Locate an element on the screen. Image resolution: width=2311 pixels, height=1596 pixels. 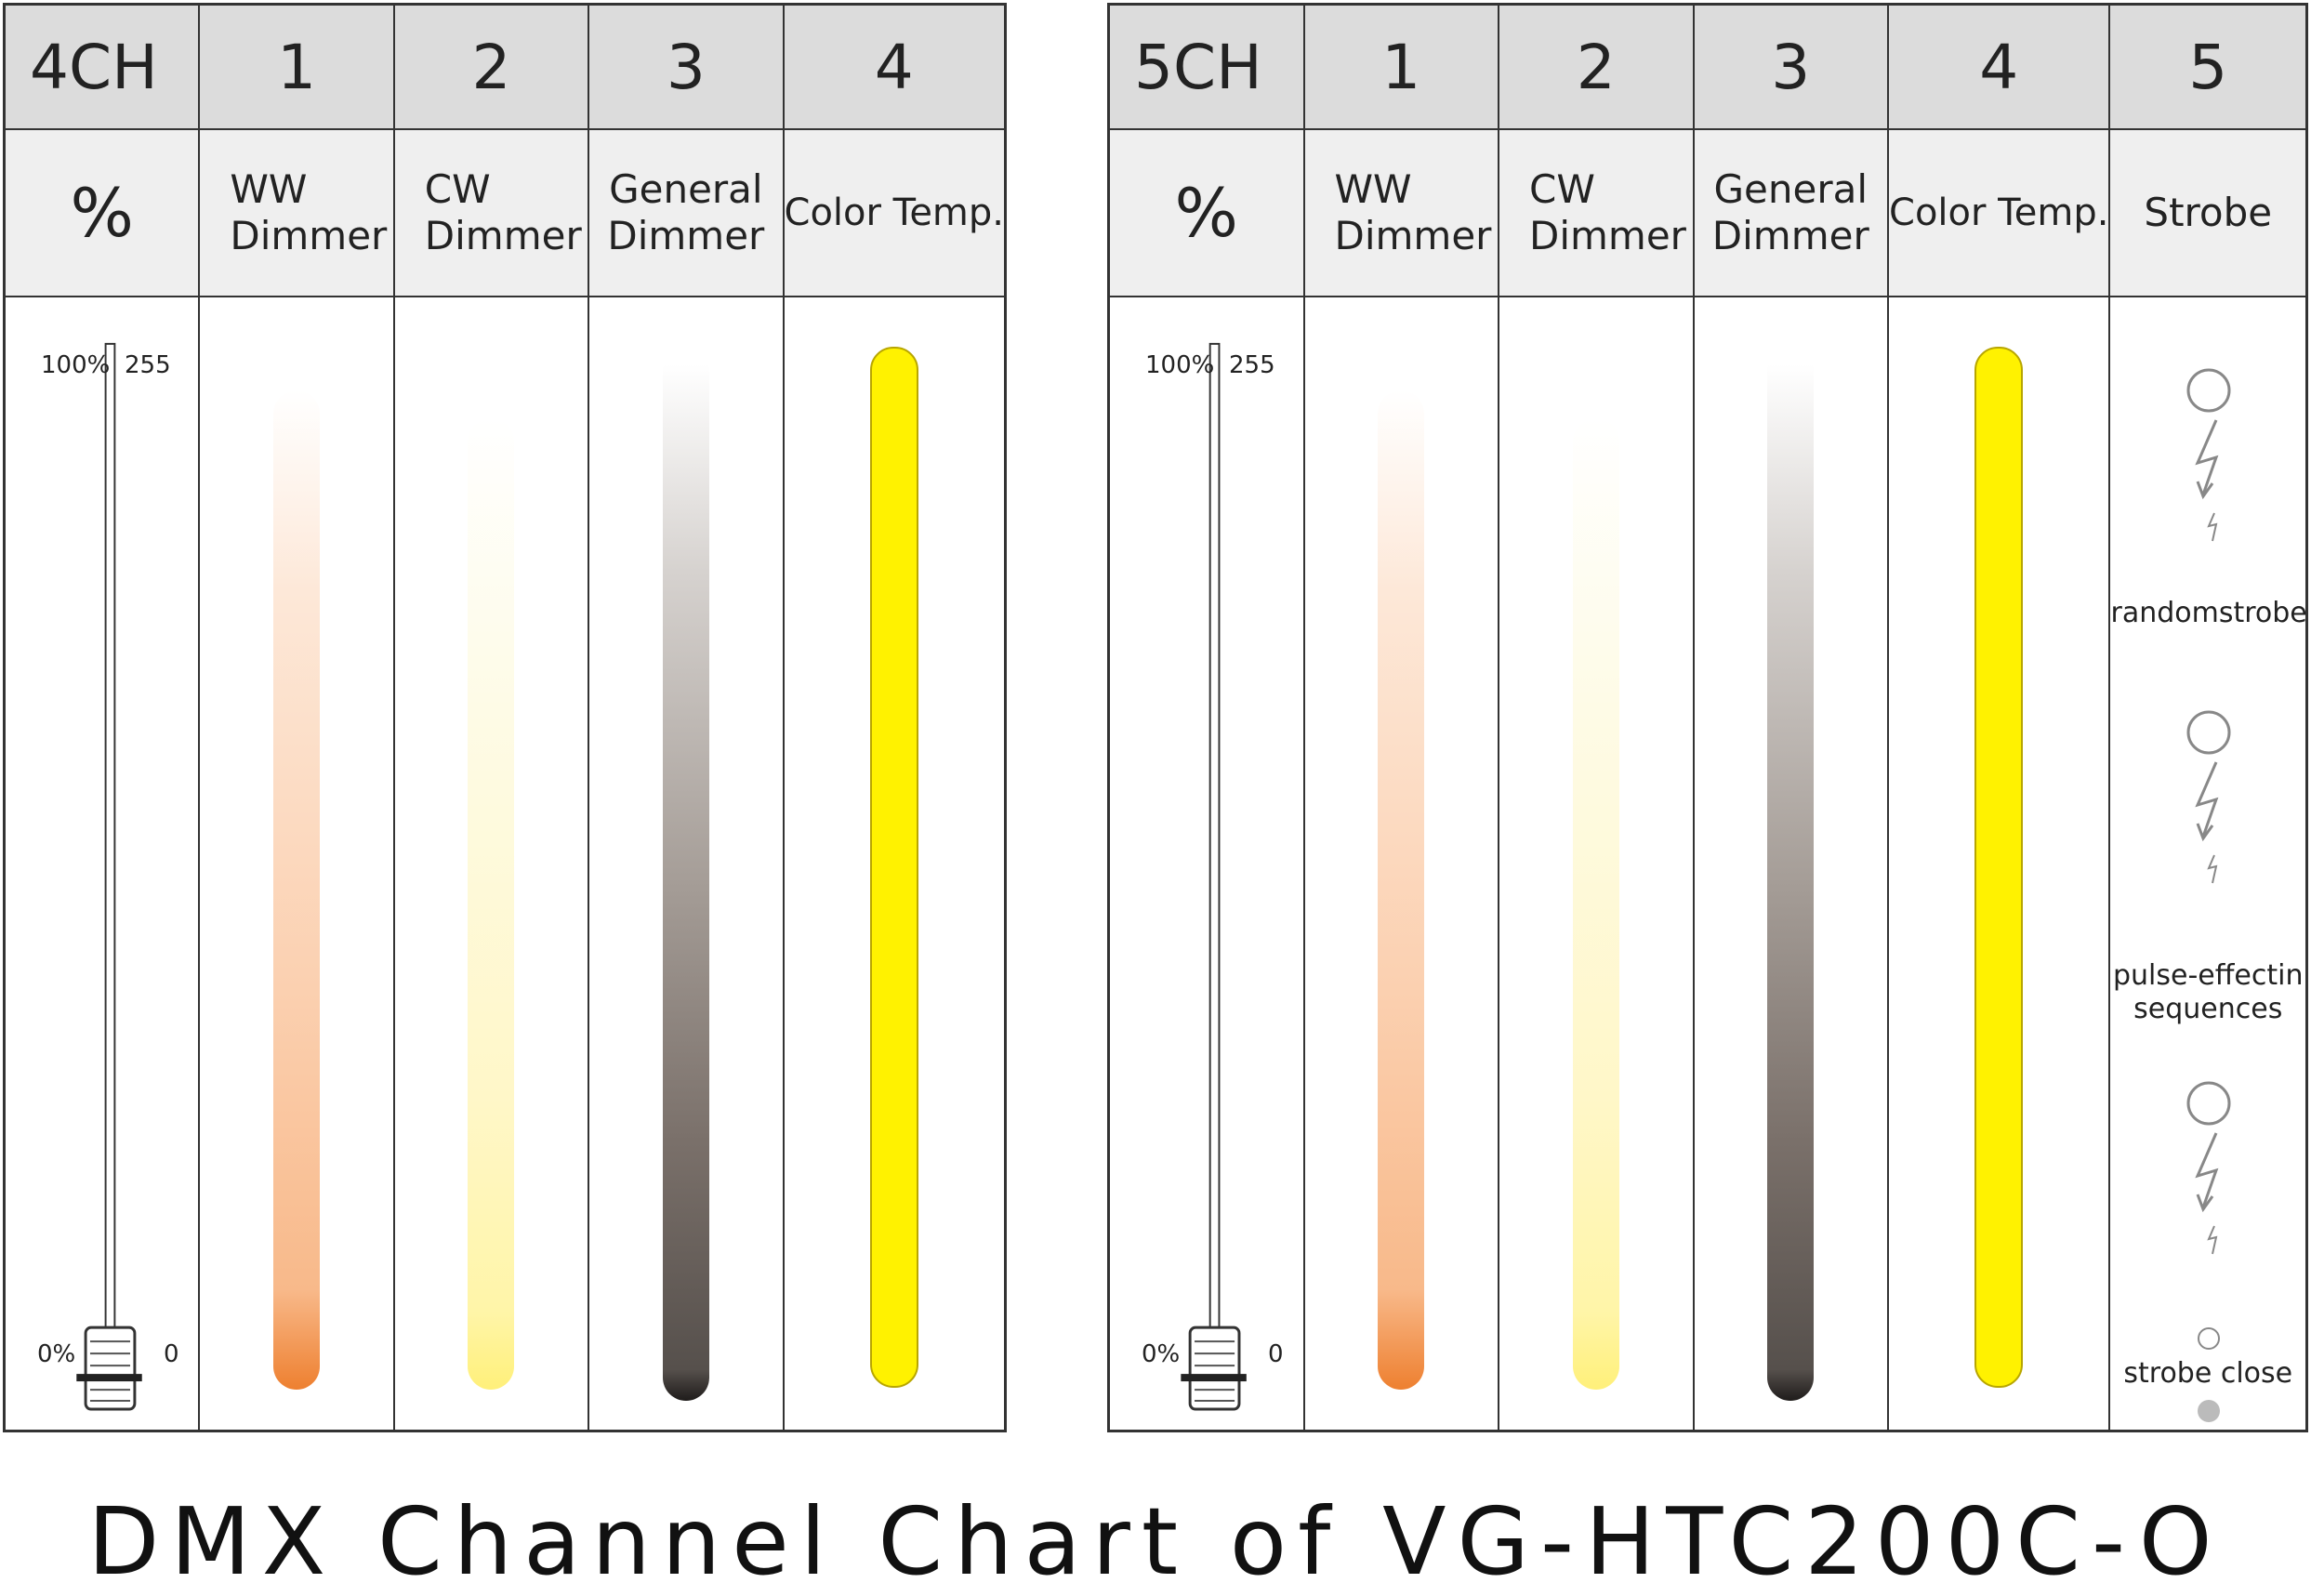
label-line: in sequences is located at coordinates (2219, 992).